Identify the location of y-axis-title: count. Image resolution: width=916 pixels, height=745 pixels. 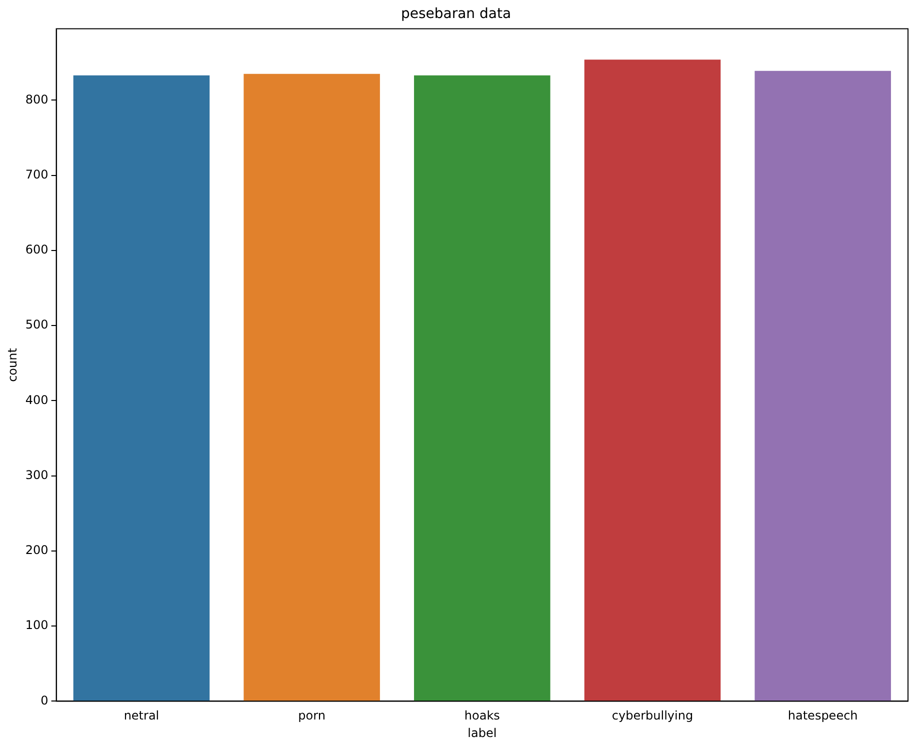
(12, 365).